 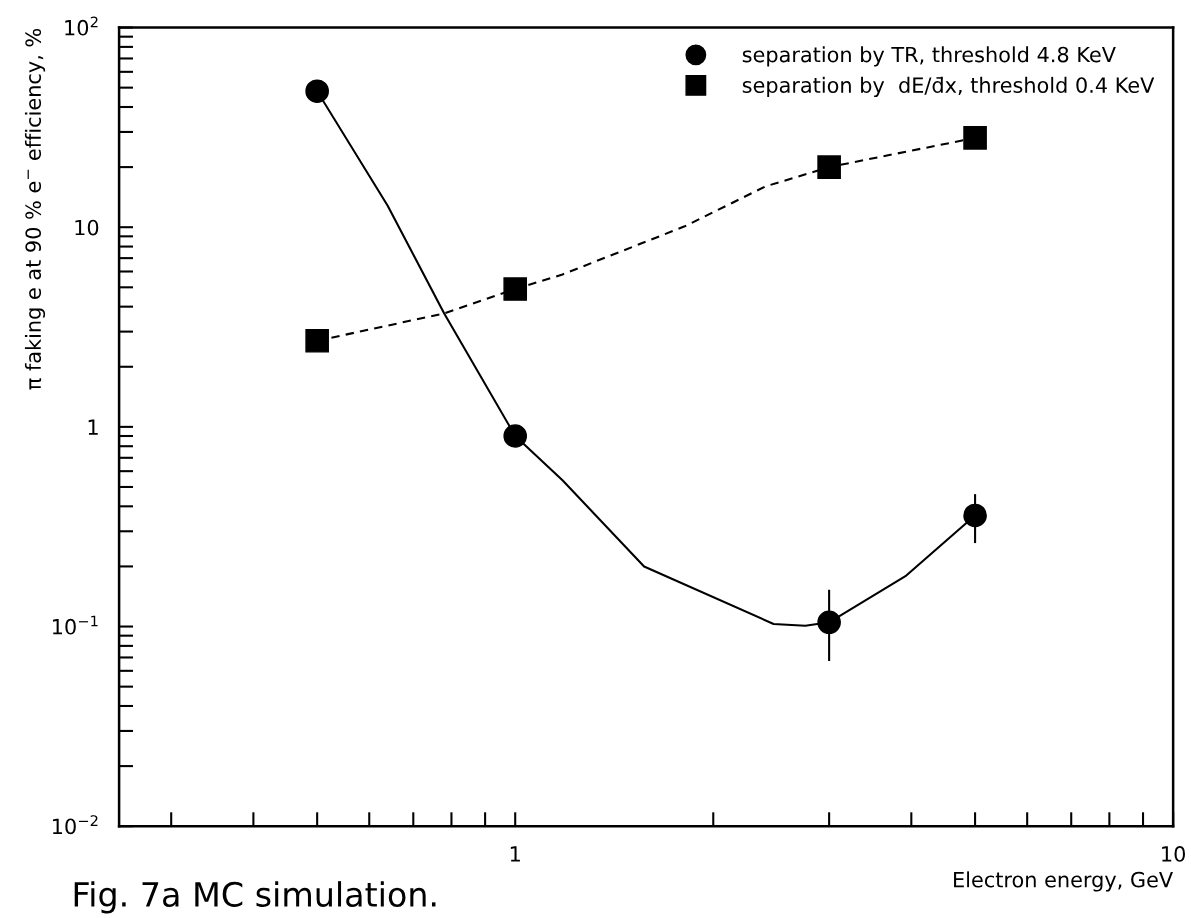 I want to click on x-axis-title: Electron energy, GeV, so click(x=1063, y=881).